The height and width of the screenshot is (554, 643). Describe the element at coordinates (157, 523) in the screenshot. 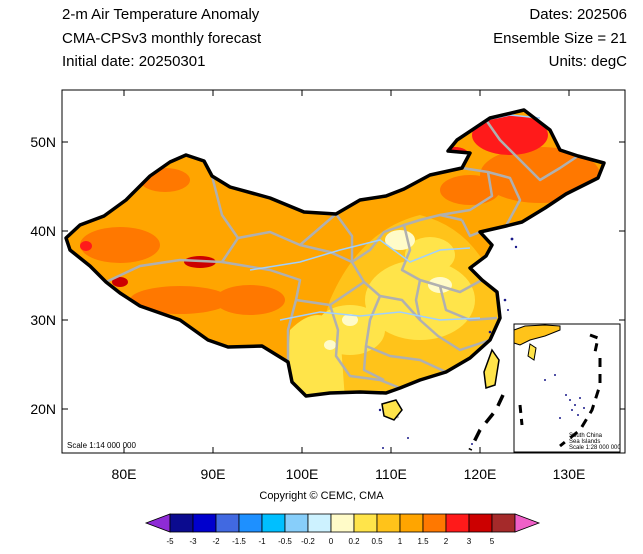

I see `colorbar-arrow-low` at that location.